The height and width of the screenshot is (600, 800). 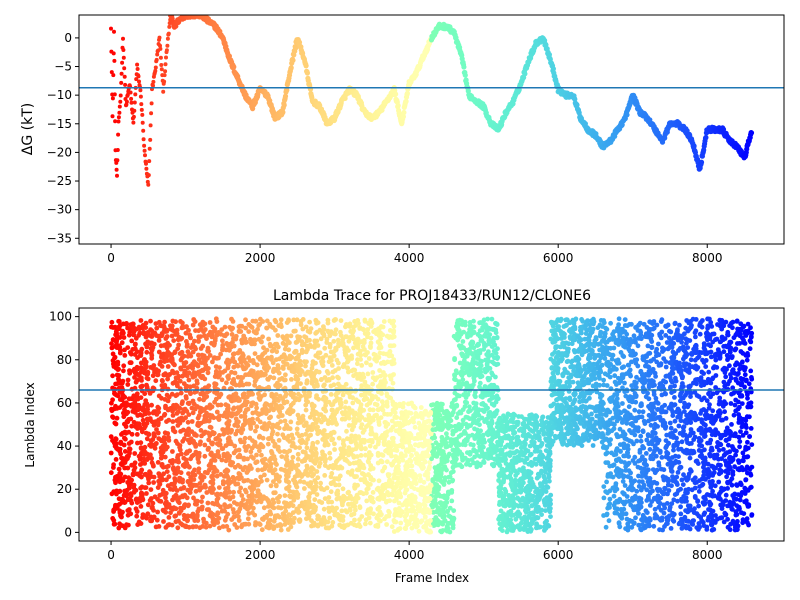 I want to click on delta-g-y-tick-label: 0, so click(x=68, y=38).